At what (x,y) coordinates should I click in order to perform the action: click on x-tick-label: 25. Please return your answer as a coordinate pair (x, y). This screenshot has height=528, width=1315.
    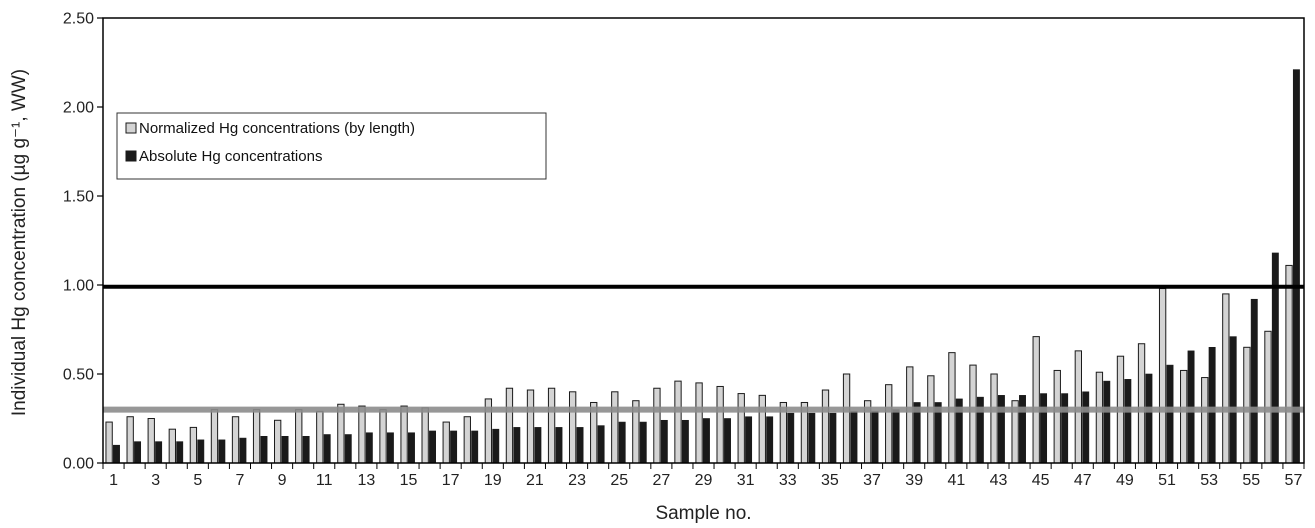
    Looking at the image, I should click on (619, 480).